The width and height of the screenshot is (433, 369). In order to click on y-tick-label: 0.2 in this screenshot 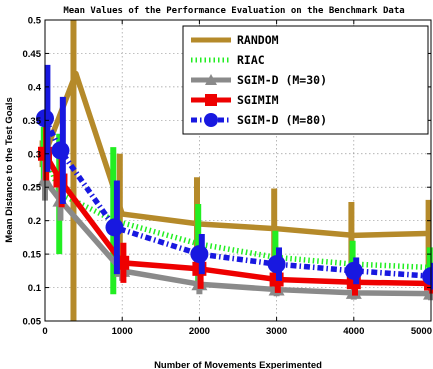, I will do `click(34, 221)`.